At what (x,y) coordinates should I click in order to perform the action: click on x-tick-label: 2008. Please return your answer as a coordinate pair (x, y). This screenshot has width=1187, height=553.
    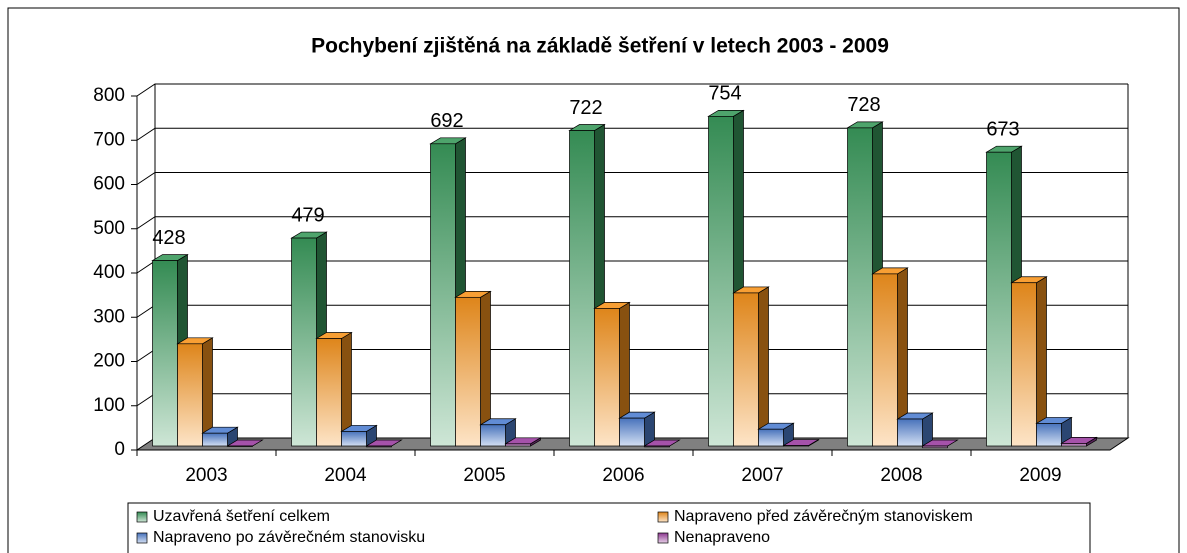
    Looking at the image, I should click on (901, 475).